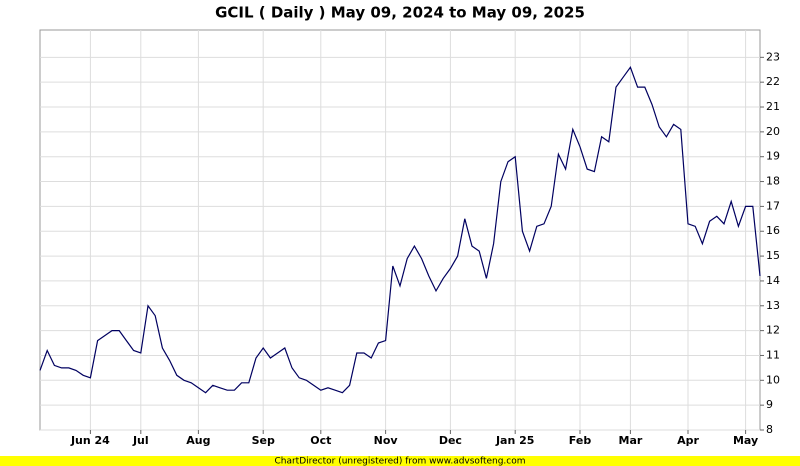 The width and height of the screenshot is (800, 466). What do you see at coordinates (90, 440) in the screenshot?
I see `x-tick-label: Jun 24` at bounding box center [90, 440].